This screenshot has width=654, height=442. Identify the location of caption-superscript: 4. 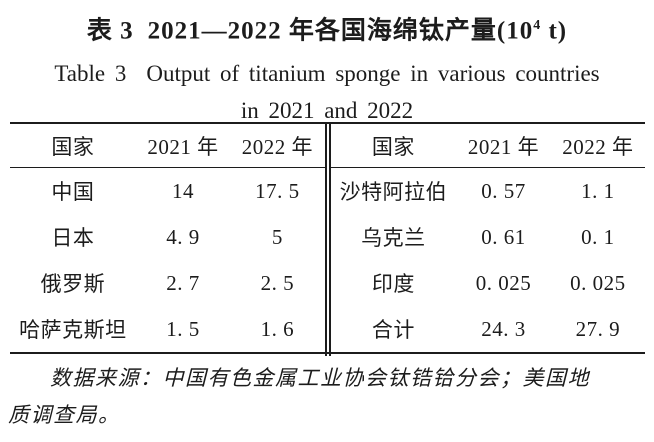
(537, 25).